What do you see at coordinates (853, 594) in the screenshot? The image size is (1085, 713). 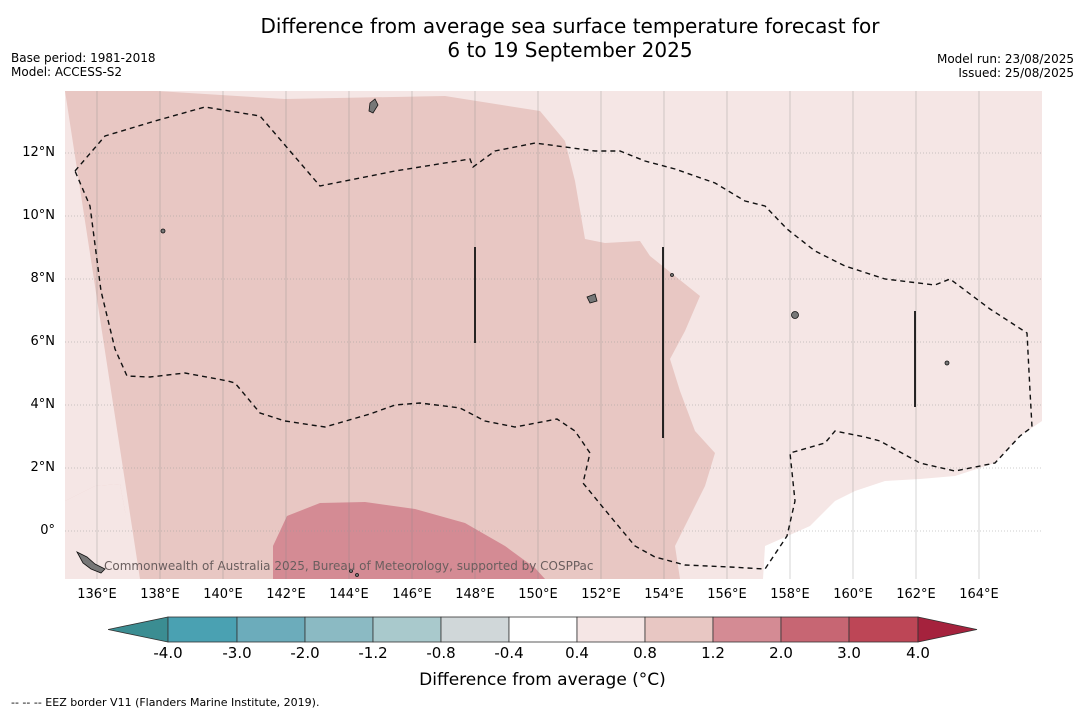 I see `lon-label-160e: 160°E` at bounding box center [853, 594].